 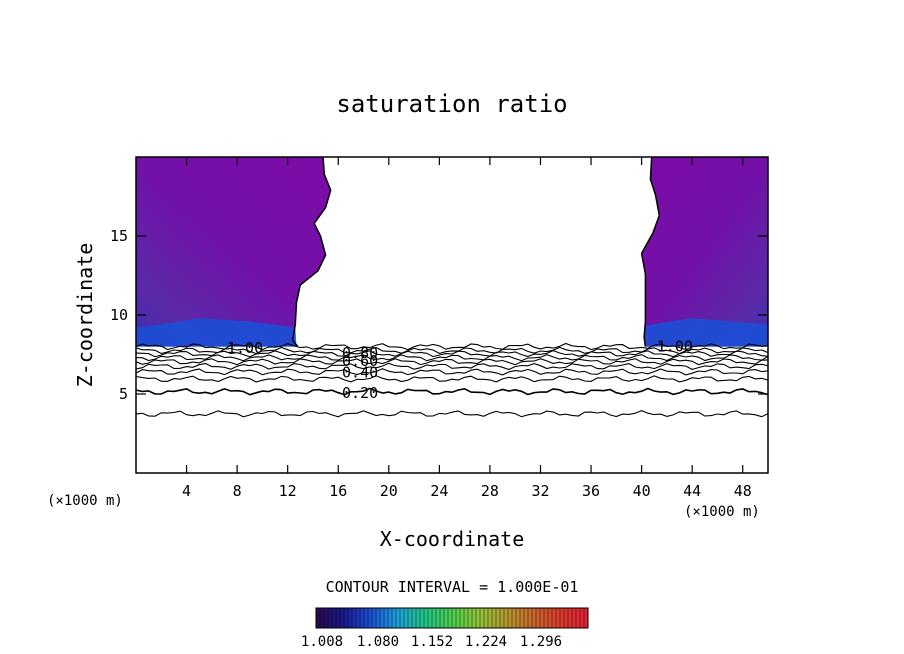 What do you see at coordinates (119, 315) in the screenshot?
I see `y-tick-label: 10` at bounding box center [119, 315].